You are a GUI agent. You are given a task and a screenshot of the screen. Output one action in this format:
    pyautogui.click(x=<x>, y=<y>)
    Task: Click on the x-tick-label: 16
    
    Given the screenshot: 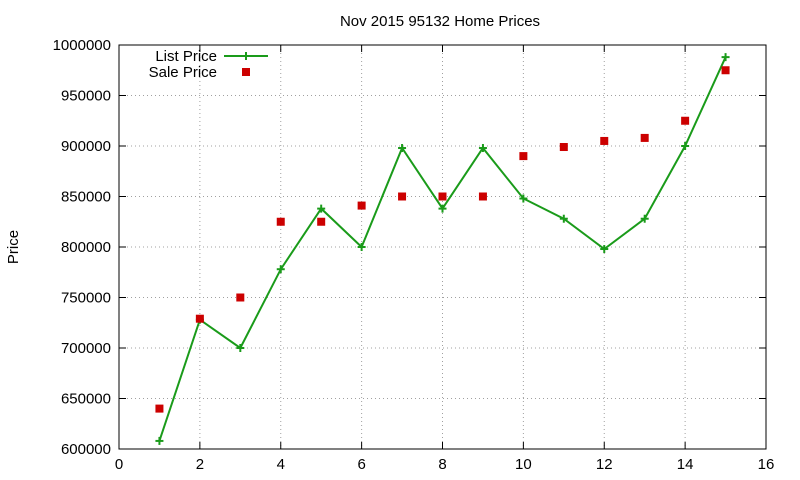 What is the action you would take?
    pyautogui.click(x=766, y=464)
    